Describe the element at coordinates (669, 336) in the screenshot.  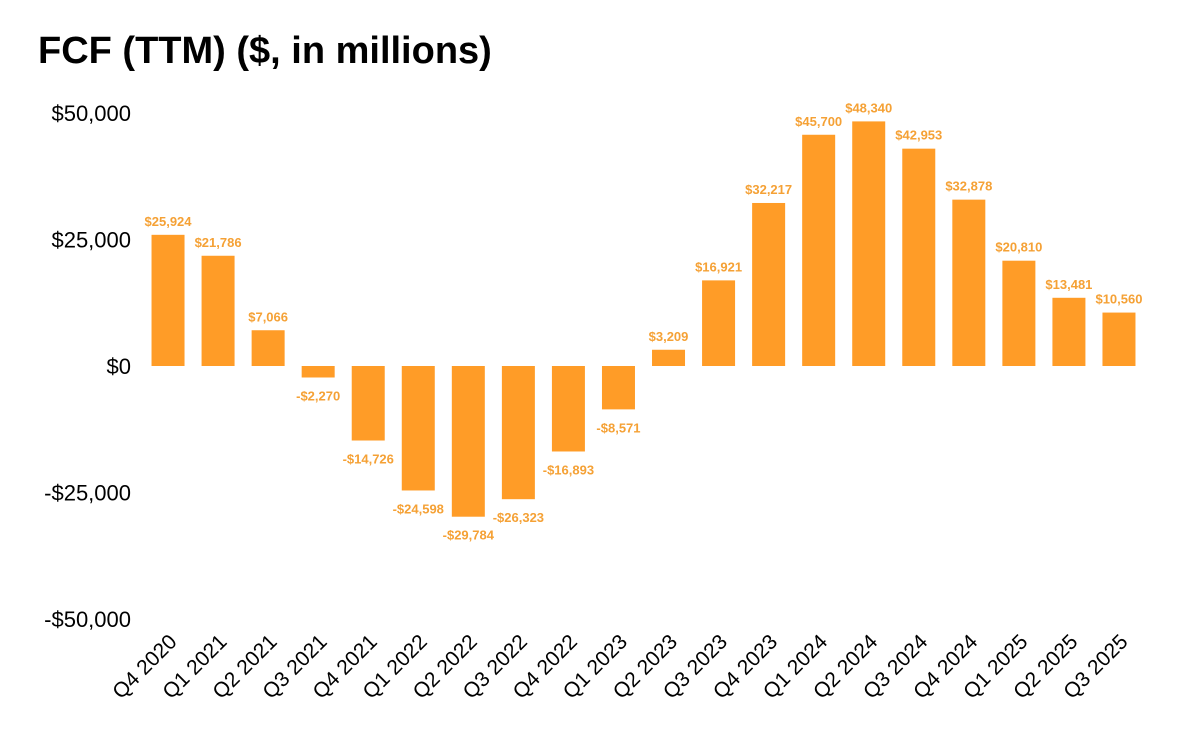
I see `data-label: $3,209` at that location.